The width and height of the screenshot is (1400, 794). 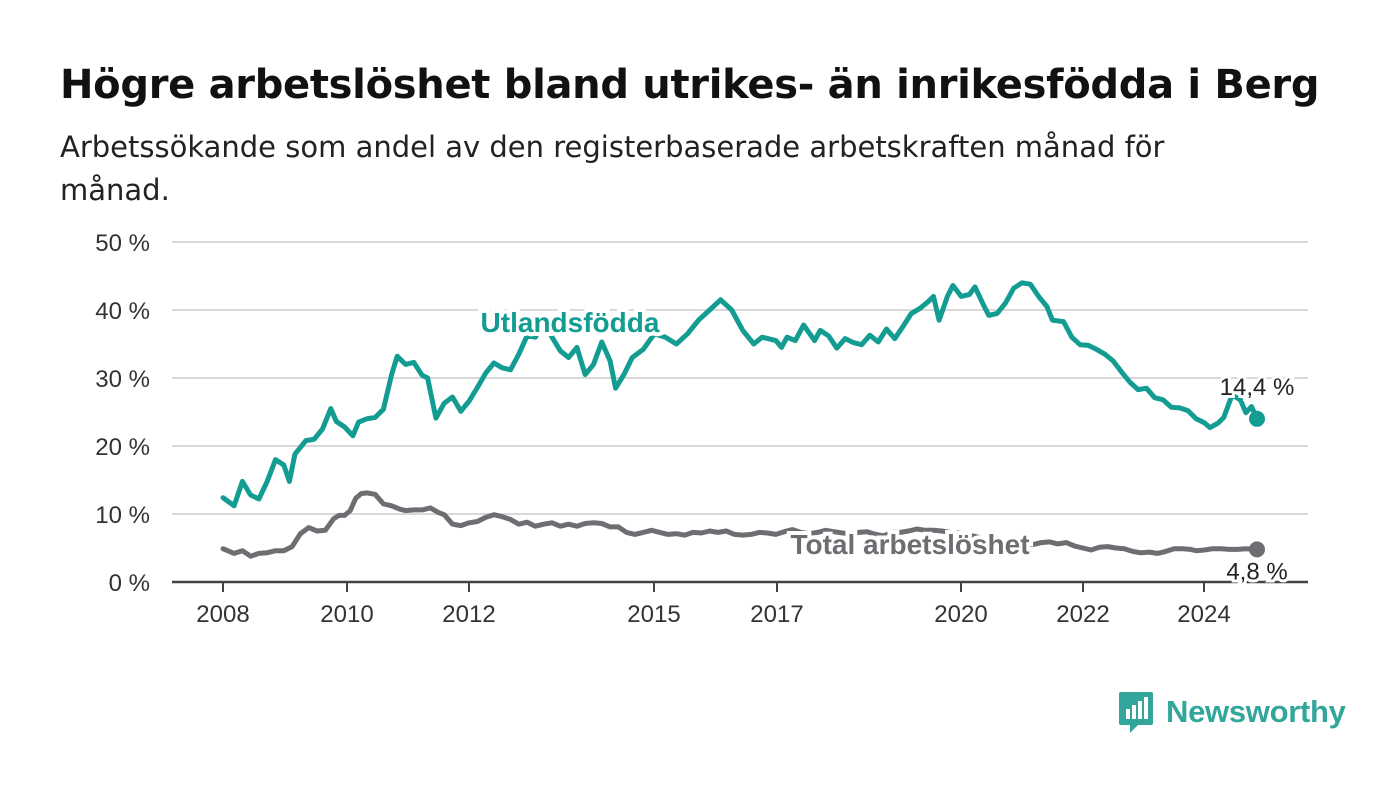 What do you see at coordinates (740, 524) in the screenshot?
I see `series-line` at bounding box center [740, 524].